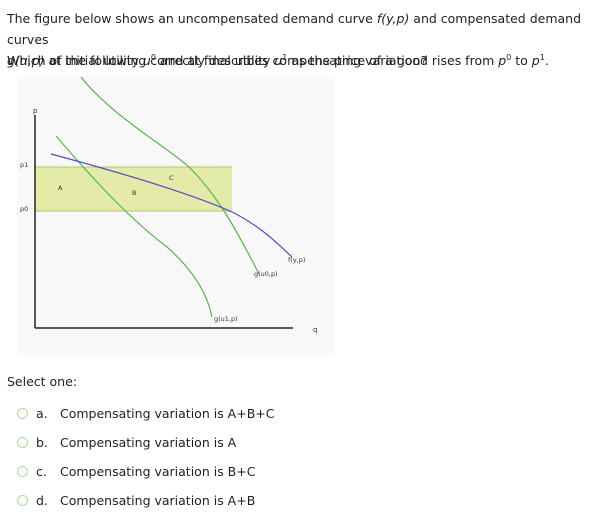 This screenshot has width=616, height=529. I want to click on p-axis-label: p, so click(35, 111).